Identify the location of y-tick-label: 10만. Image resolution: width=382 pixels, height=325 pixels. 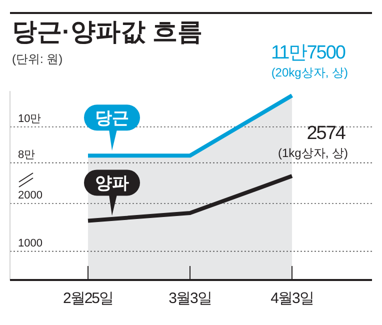
(30, 118).